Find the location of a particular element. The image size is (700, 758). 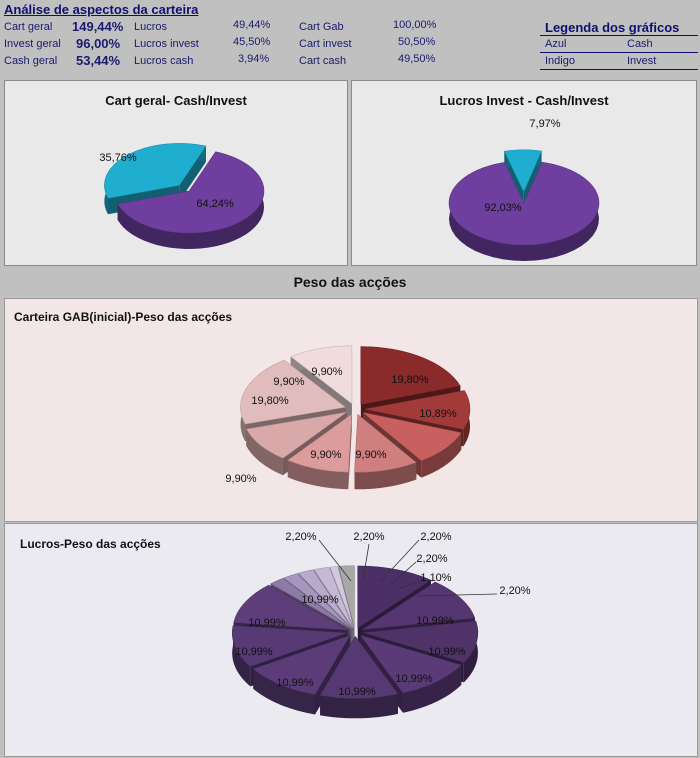

slice-label-4: 9,90% is located at coordinates (325, 455).